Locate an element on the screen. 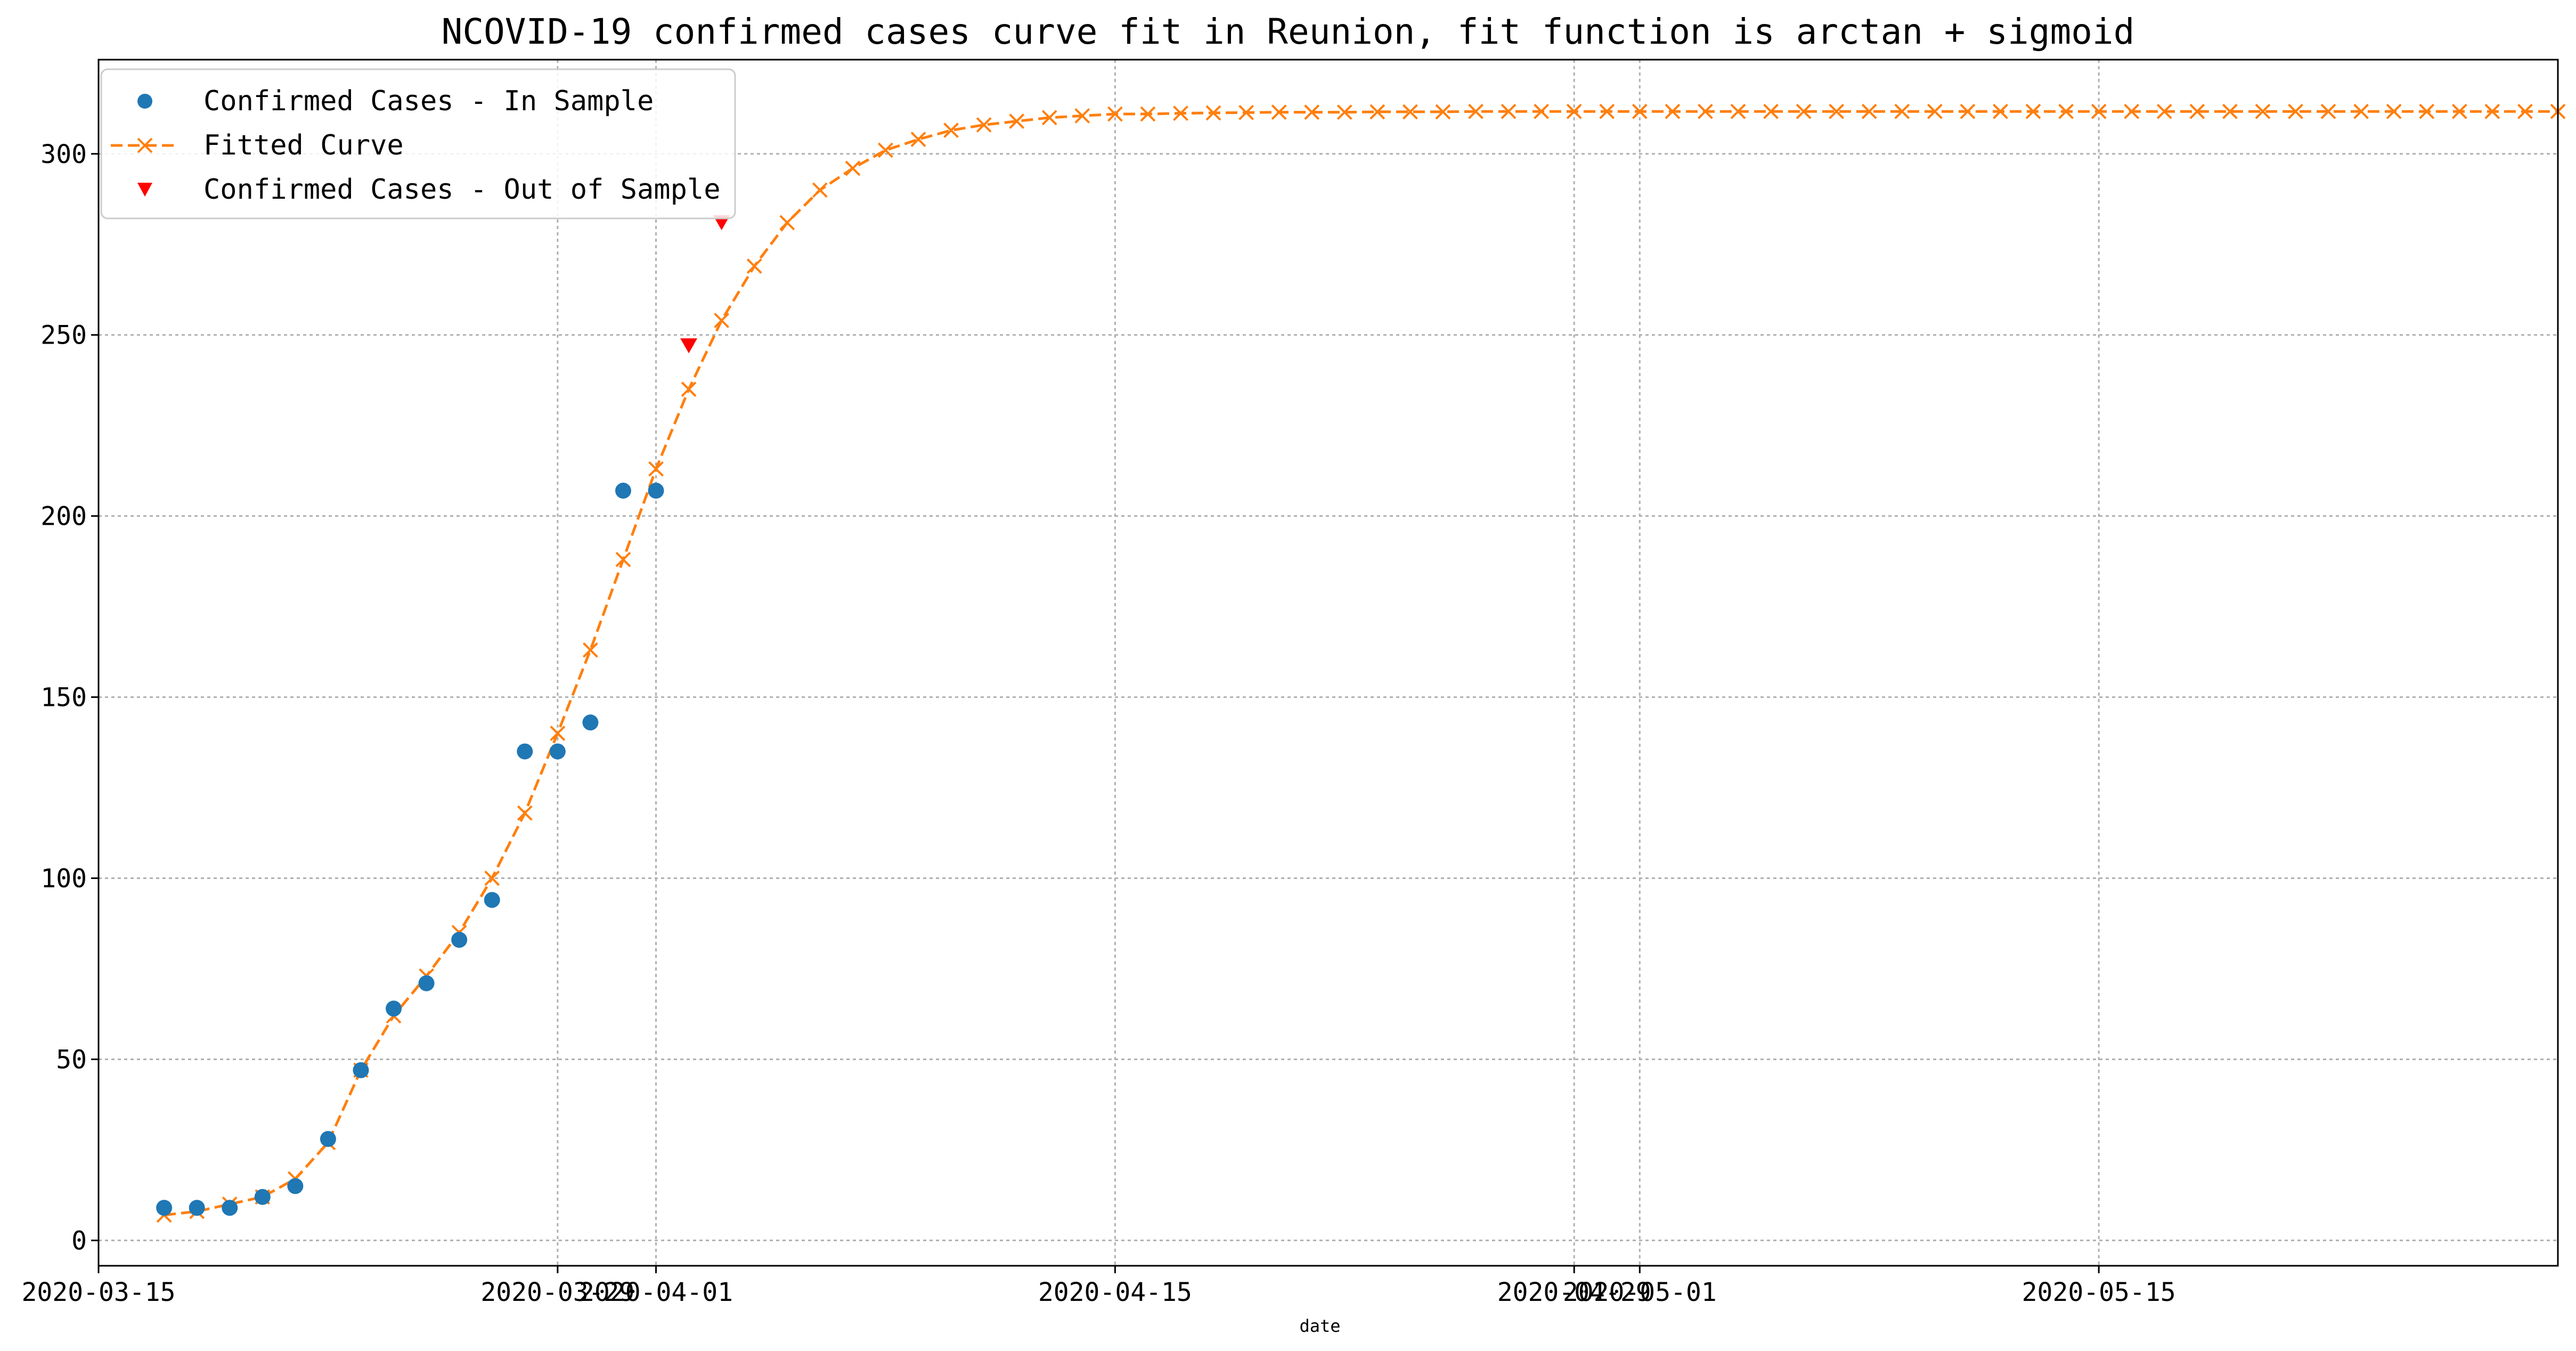 The height and width of the screenshot is (1351, 2576). legend-marker-out-of-sample is located at coordinates (144, 190).